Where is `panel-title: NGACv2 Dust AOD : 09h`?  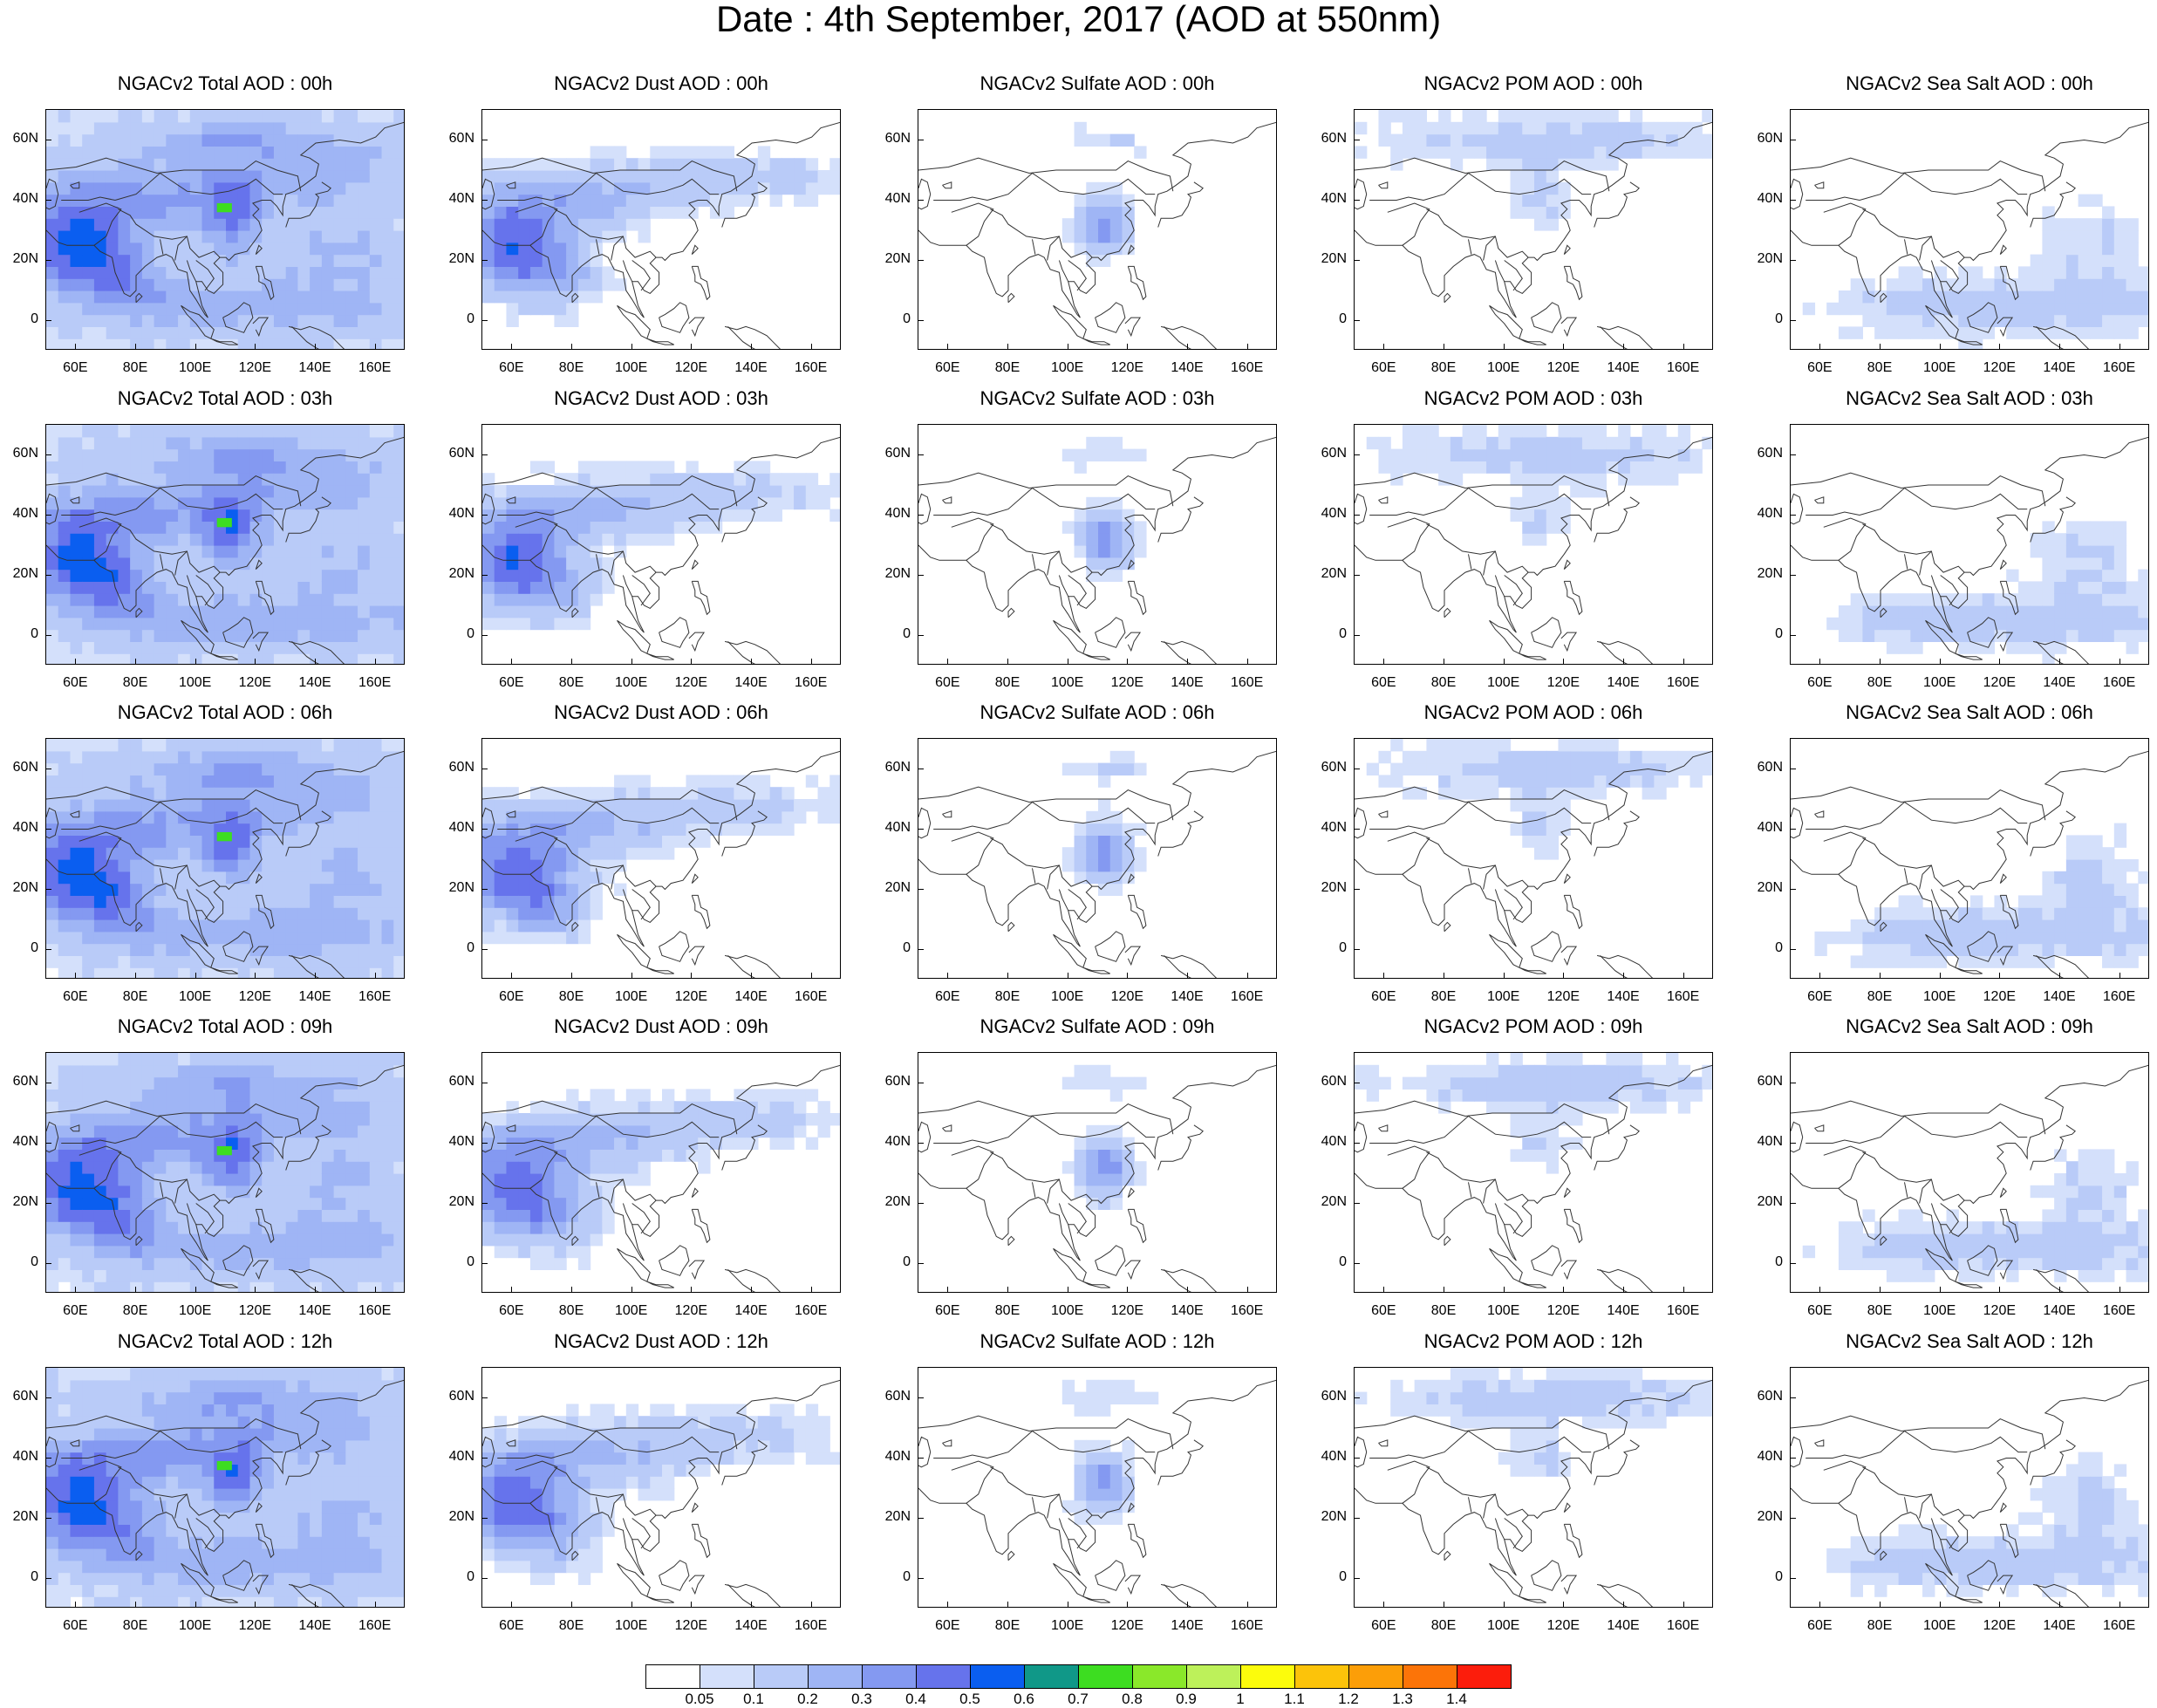
panel-title: NGACv2 Dust AOD : 09h is located at coordinates (662, 1027).